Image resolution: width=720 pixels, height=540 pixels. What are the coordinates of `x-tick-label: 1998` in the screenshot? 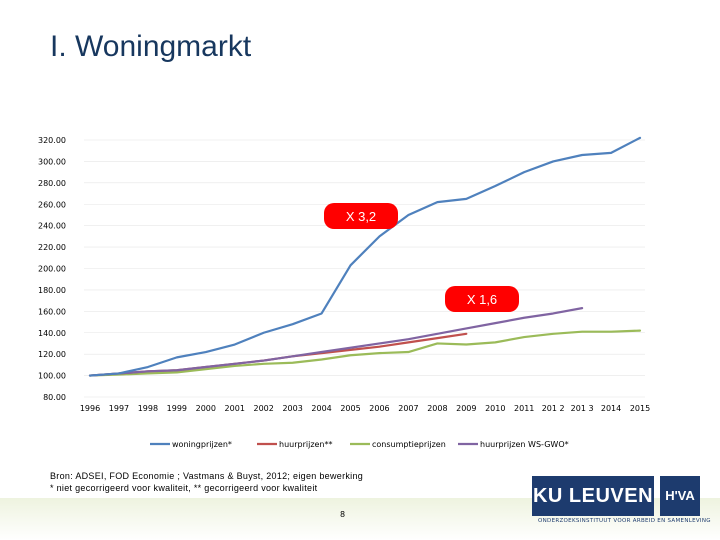 It's located at (148, 408).